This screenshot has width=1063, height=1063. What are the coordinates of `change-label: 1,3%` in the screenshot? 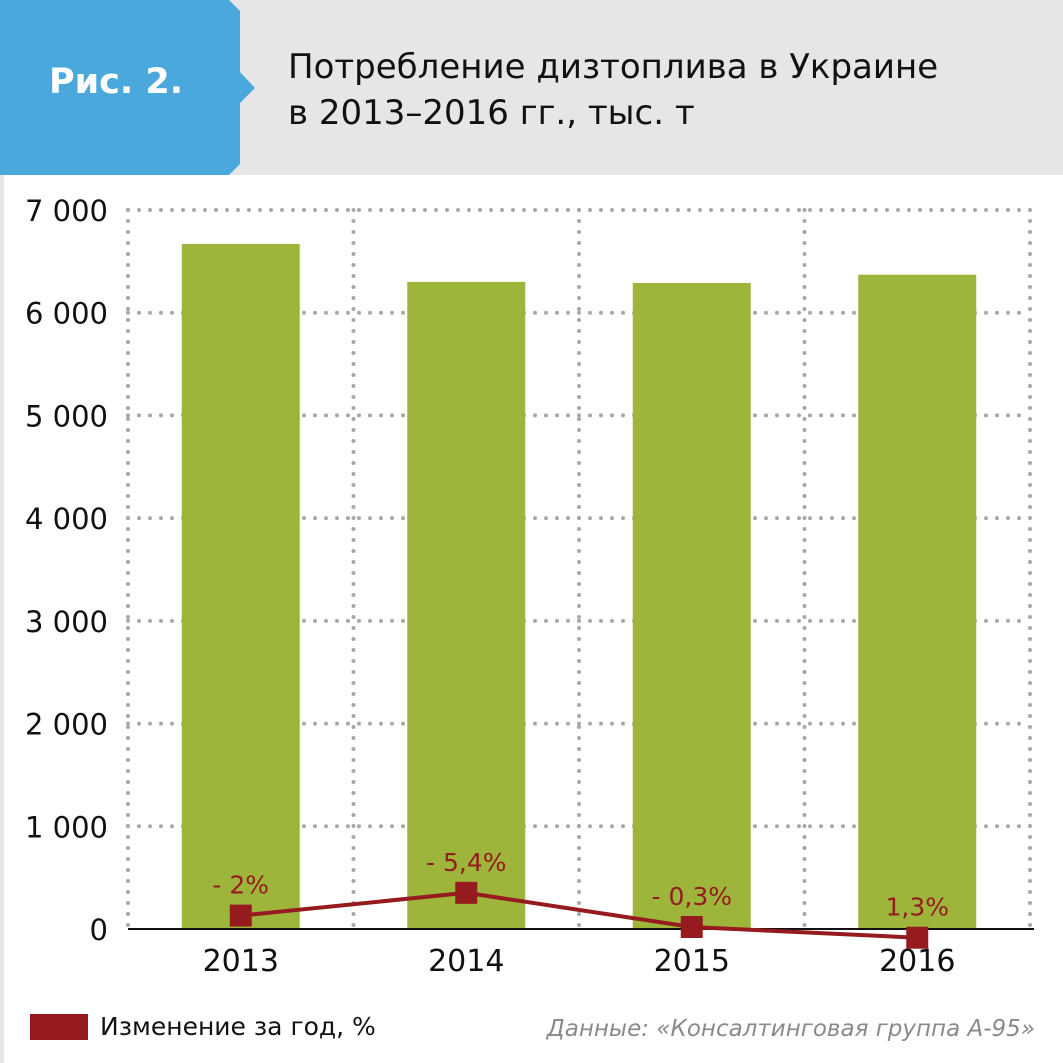 It's located at (917, 907).